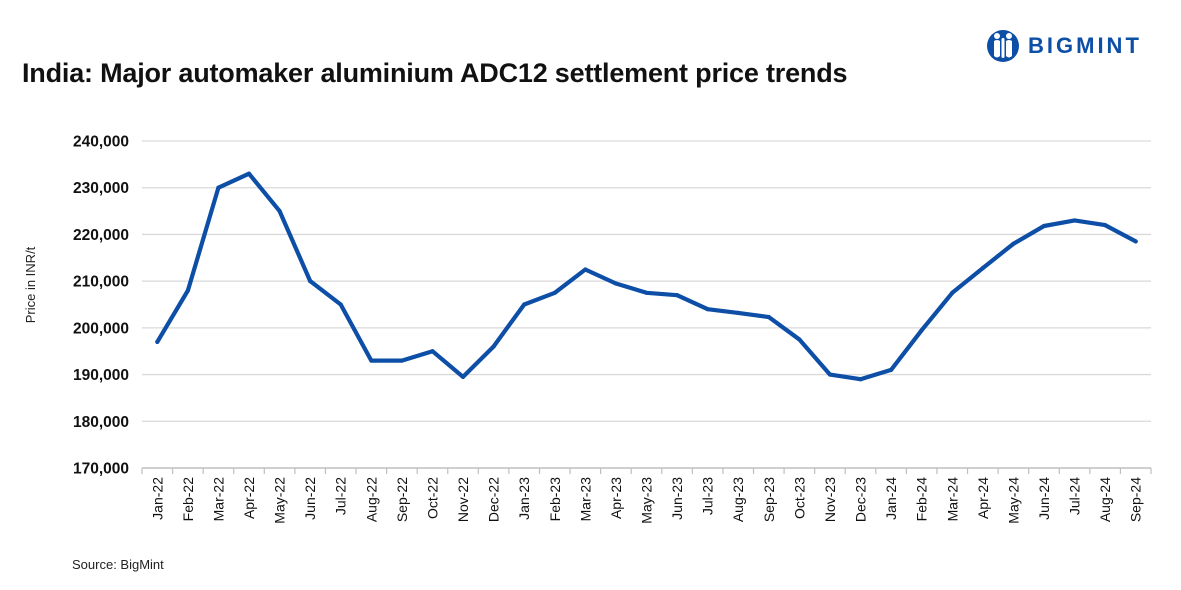 This screenshot has width=1181, height=590. Describe the element at coordinates (101, 142) in the screenshot. I see `y-tick-label: 240,000` at that location.